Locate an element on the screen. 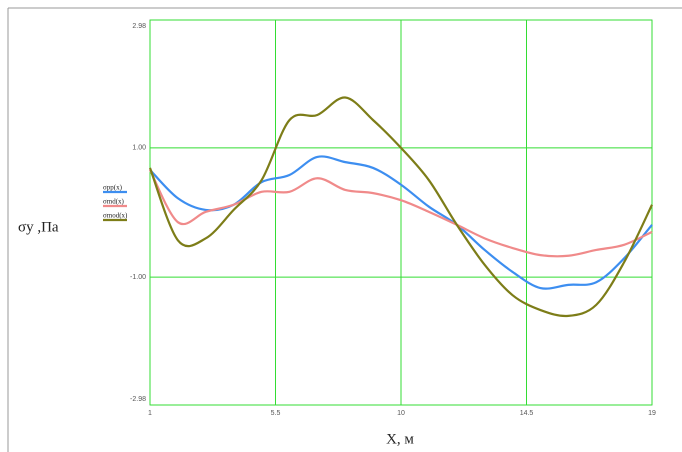  y-tick-label: -1.00 is located at coordinates (138, 277).